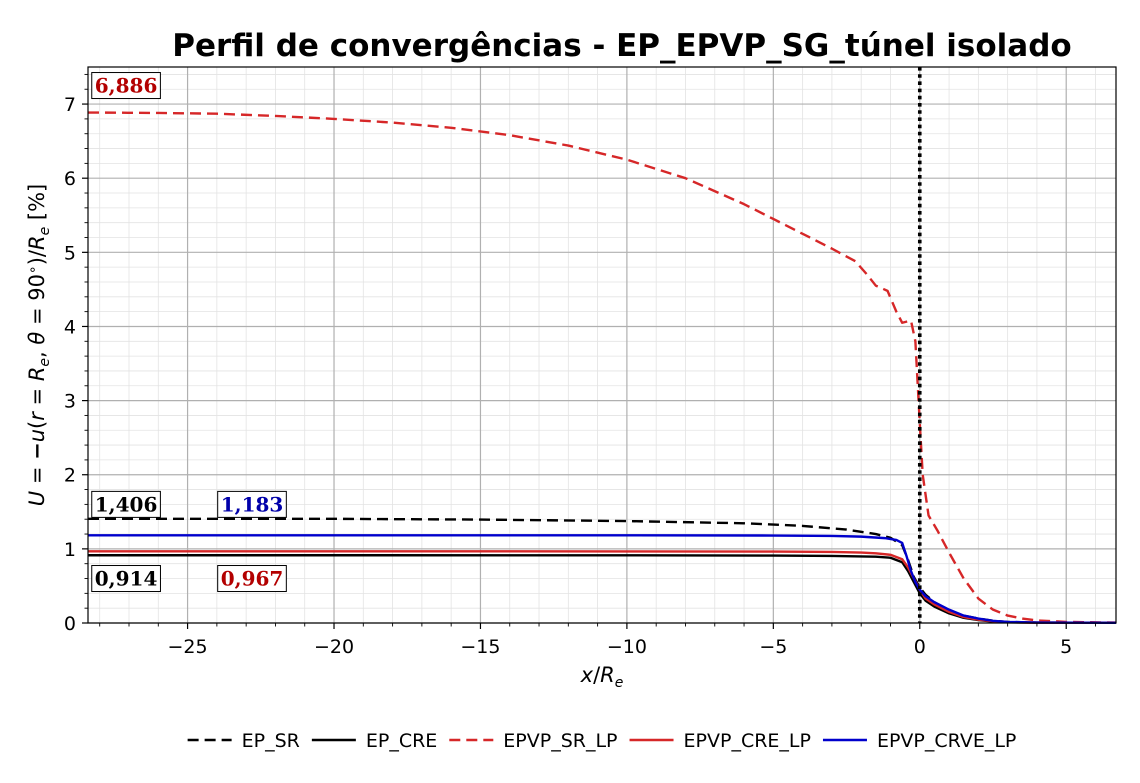 The image size is (1140, 783). Describe the element at coordinates (70, 179) in the screenshot. I see `y-tick-label: 6` at that location.